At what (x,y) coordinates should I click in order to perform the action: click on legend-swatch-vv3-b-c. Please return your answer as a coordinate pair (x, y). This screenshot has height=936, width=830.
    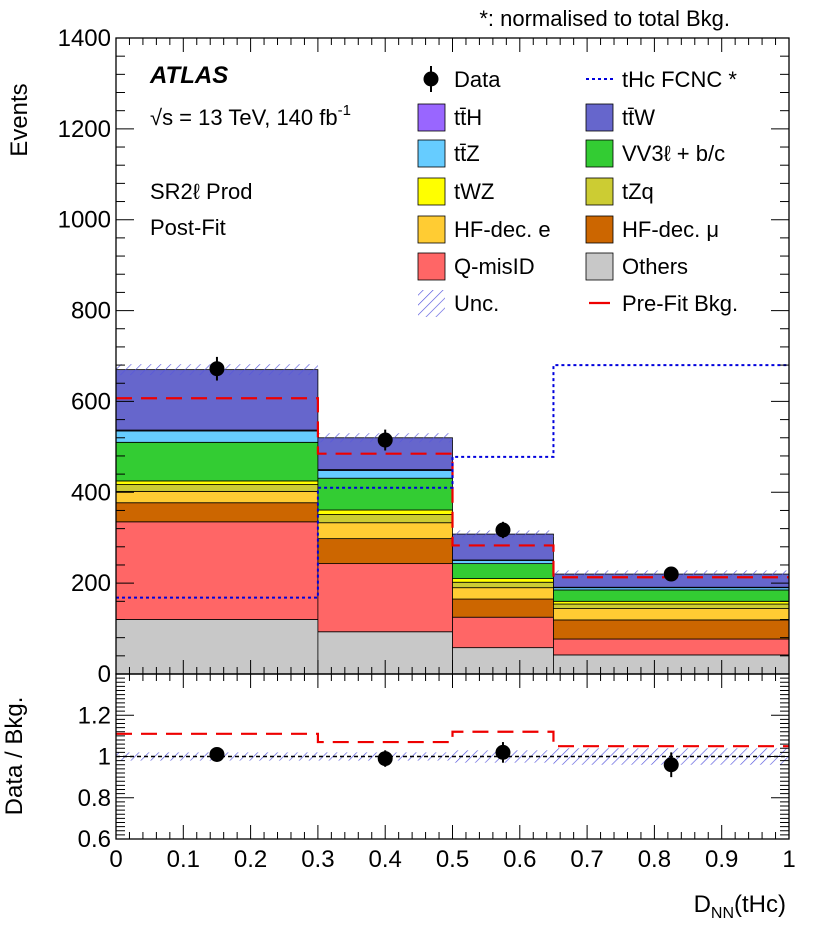
    Looking at the image, I should click on (599, 153).